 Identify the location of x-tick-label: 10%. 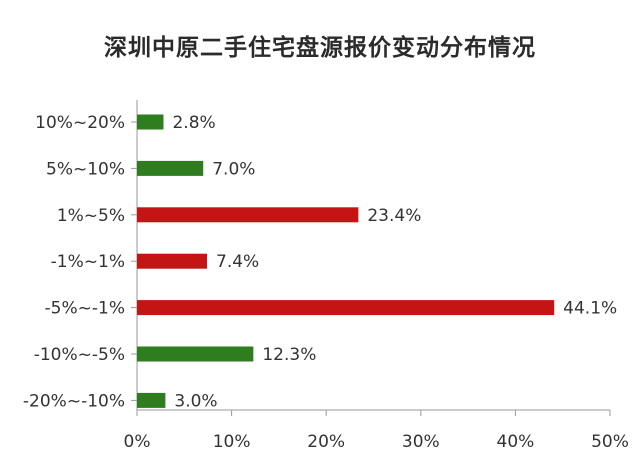
(232, 442).